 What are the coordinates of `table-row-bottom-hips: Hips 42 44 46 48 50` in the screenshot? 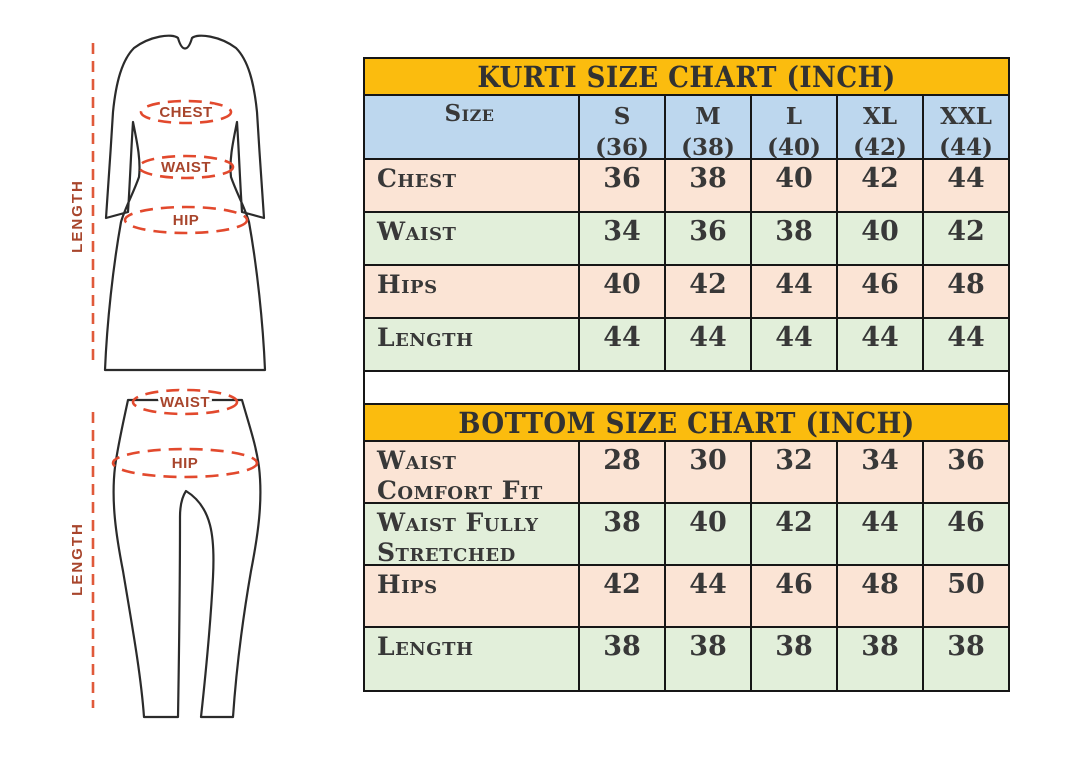 It's located at (686, 597).